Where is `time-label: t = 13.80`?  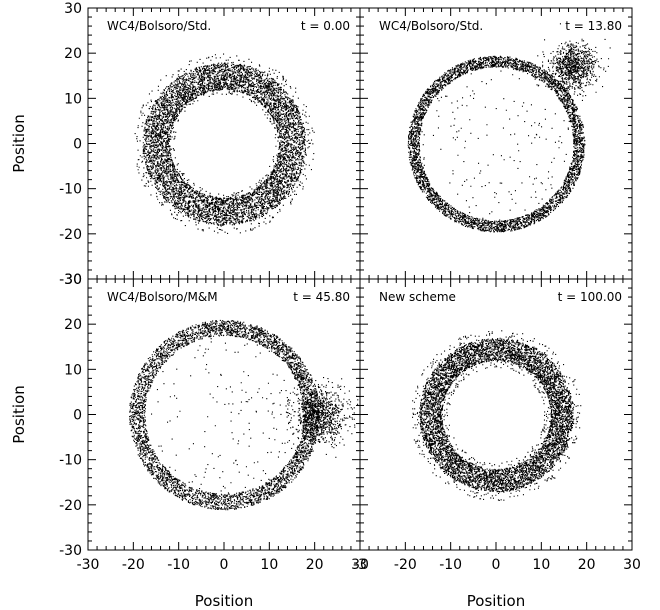 time-label: t = 13.80 is located at coordinates (593, 26).